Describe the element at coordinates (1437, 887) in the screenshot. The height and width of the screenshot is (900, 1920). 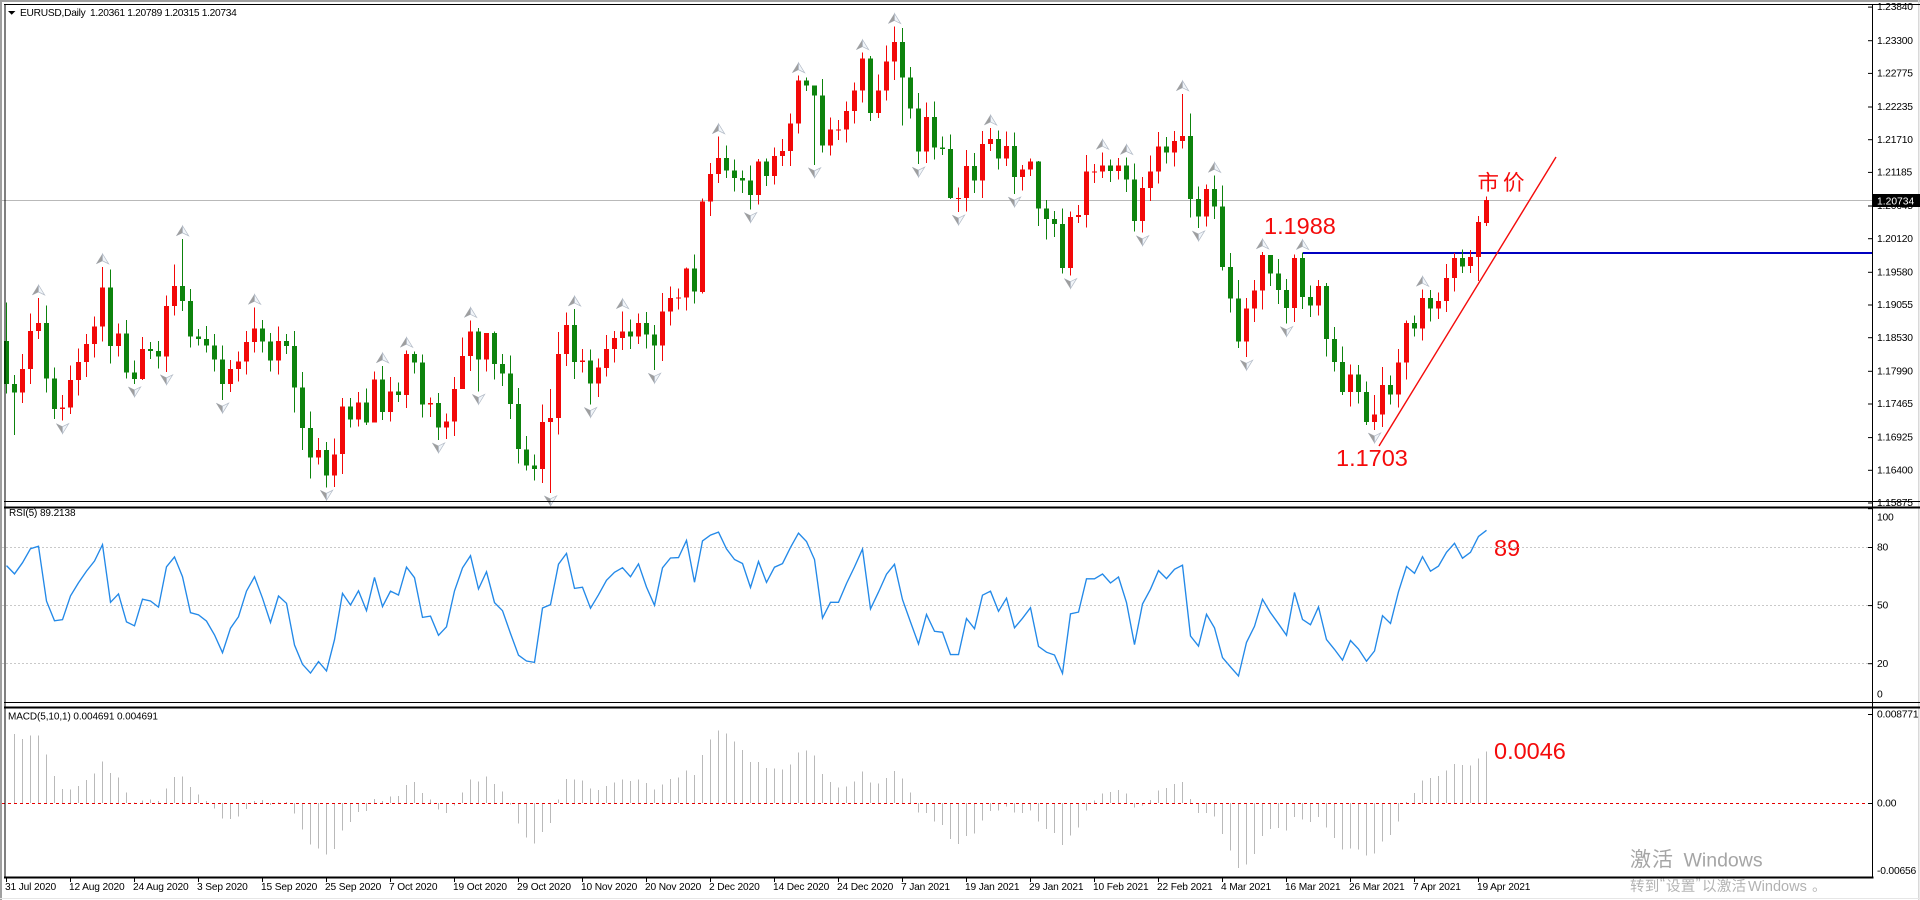
I see `svg-text: 7 Apr 2021` at that location.